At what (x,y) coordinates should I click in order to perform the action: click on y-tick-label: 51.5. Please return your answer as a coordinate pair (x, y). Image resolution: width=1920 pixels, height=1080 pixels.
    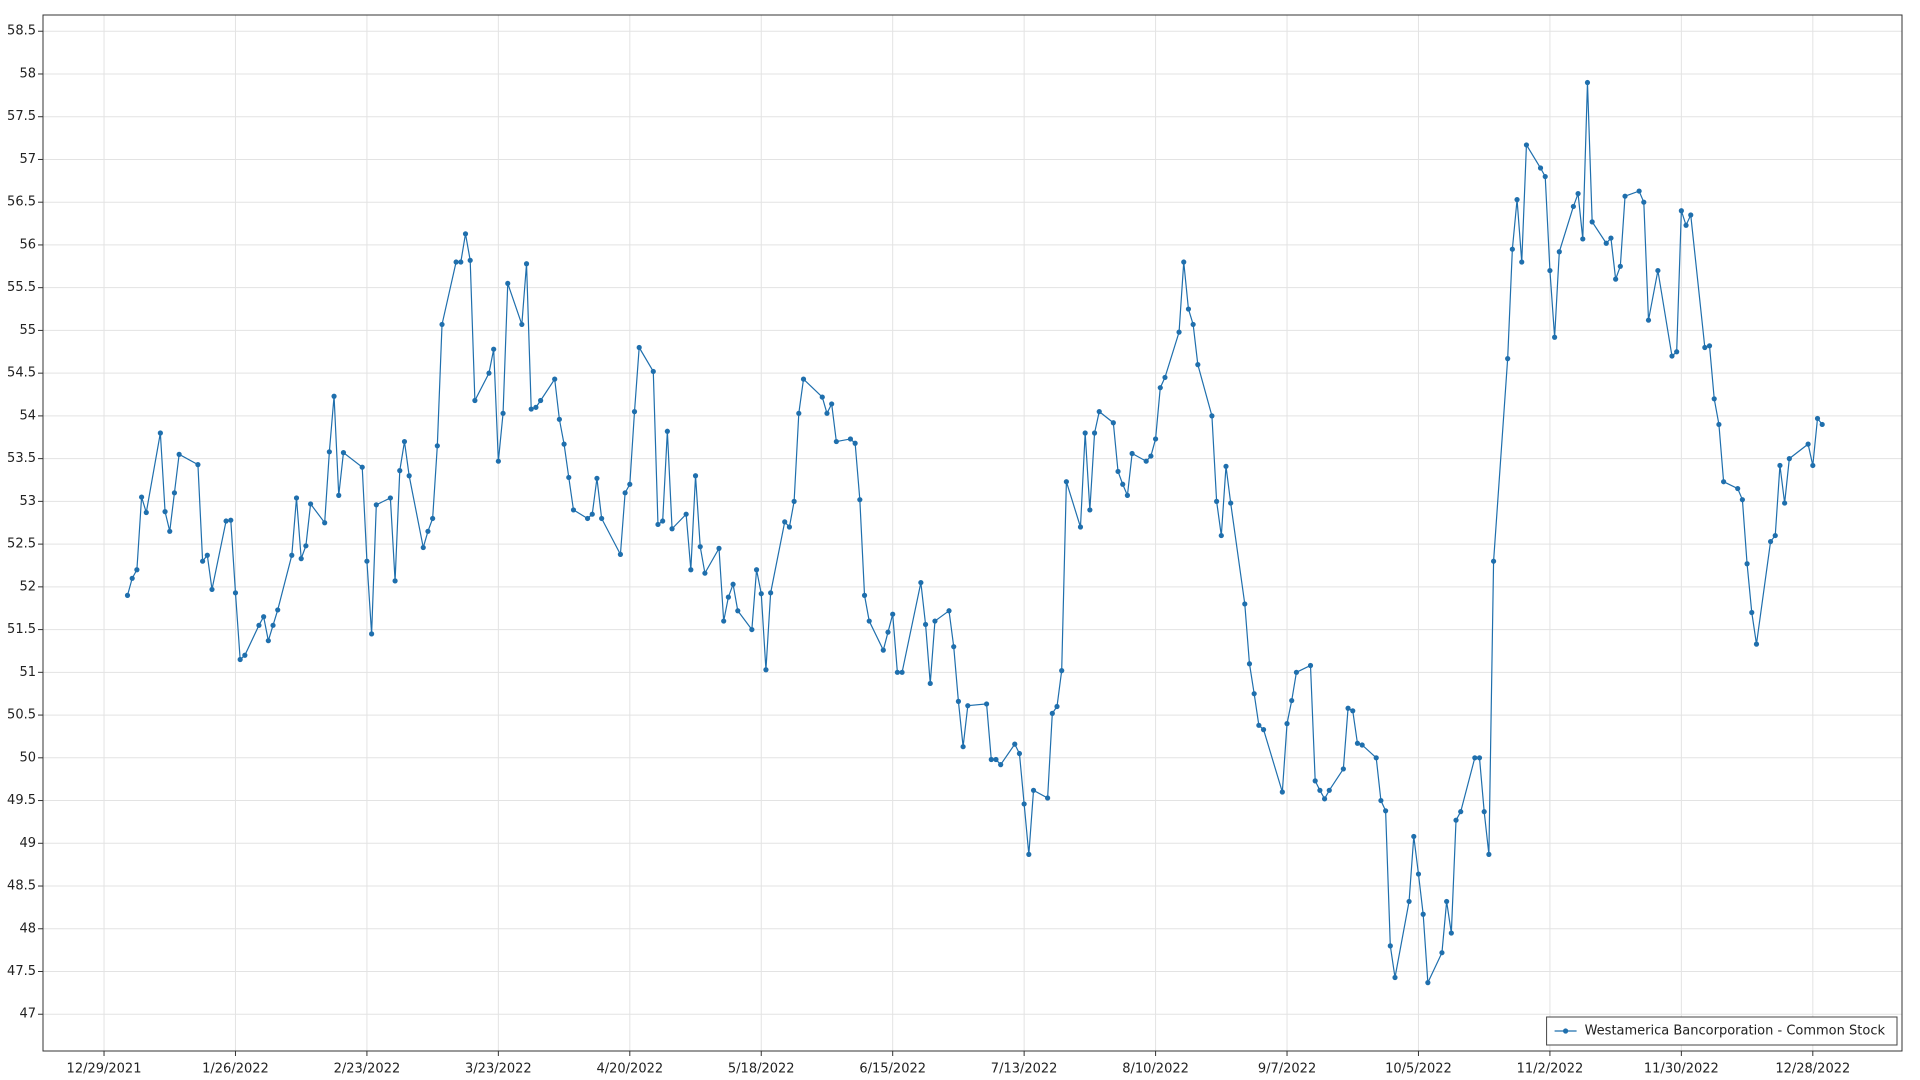
    Looking at the image, I should click on (21, 629).